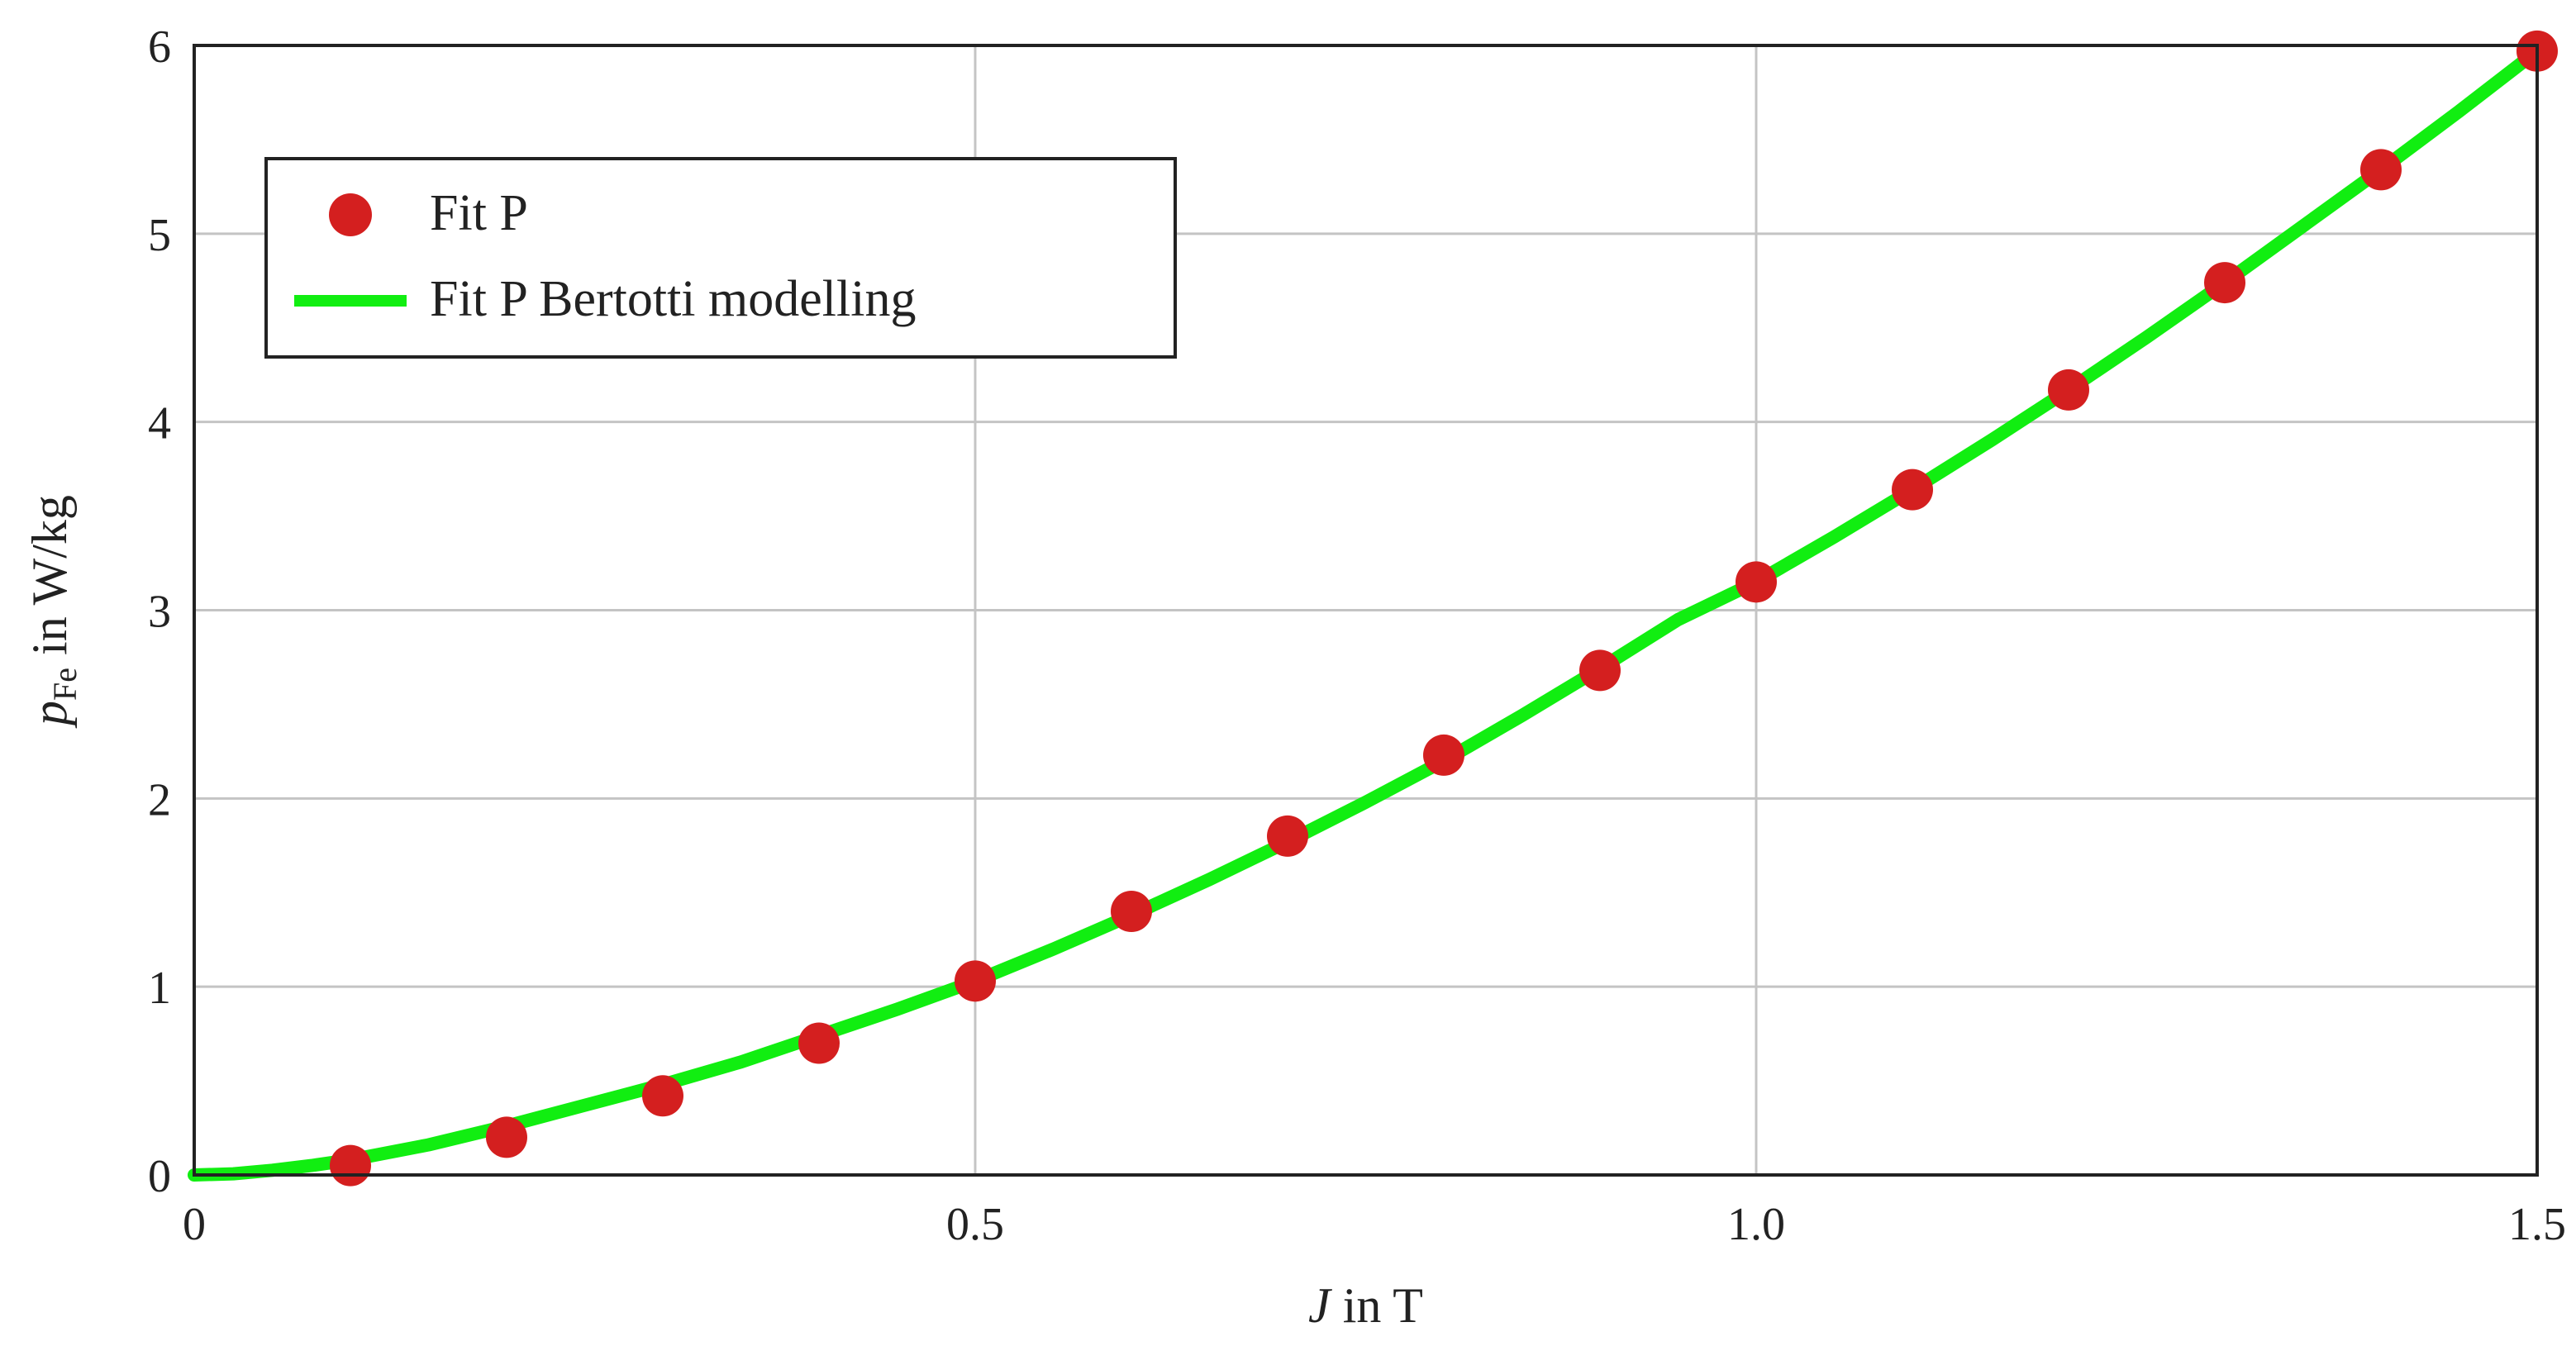  I want to click on y-tick-label: 5, so click(160, 235).